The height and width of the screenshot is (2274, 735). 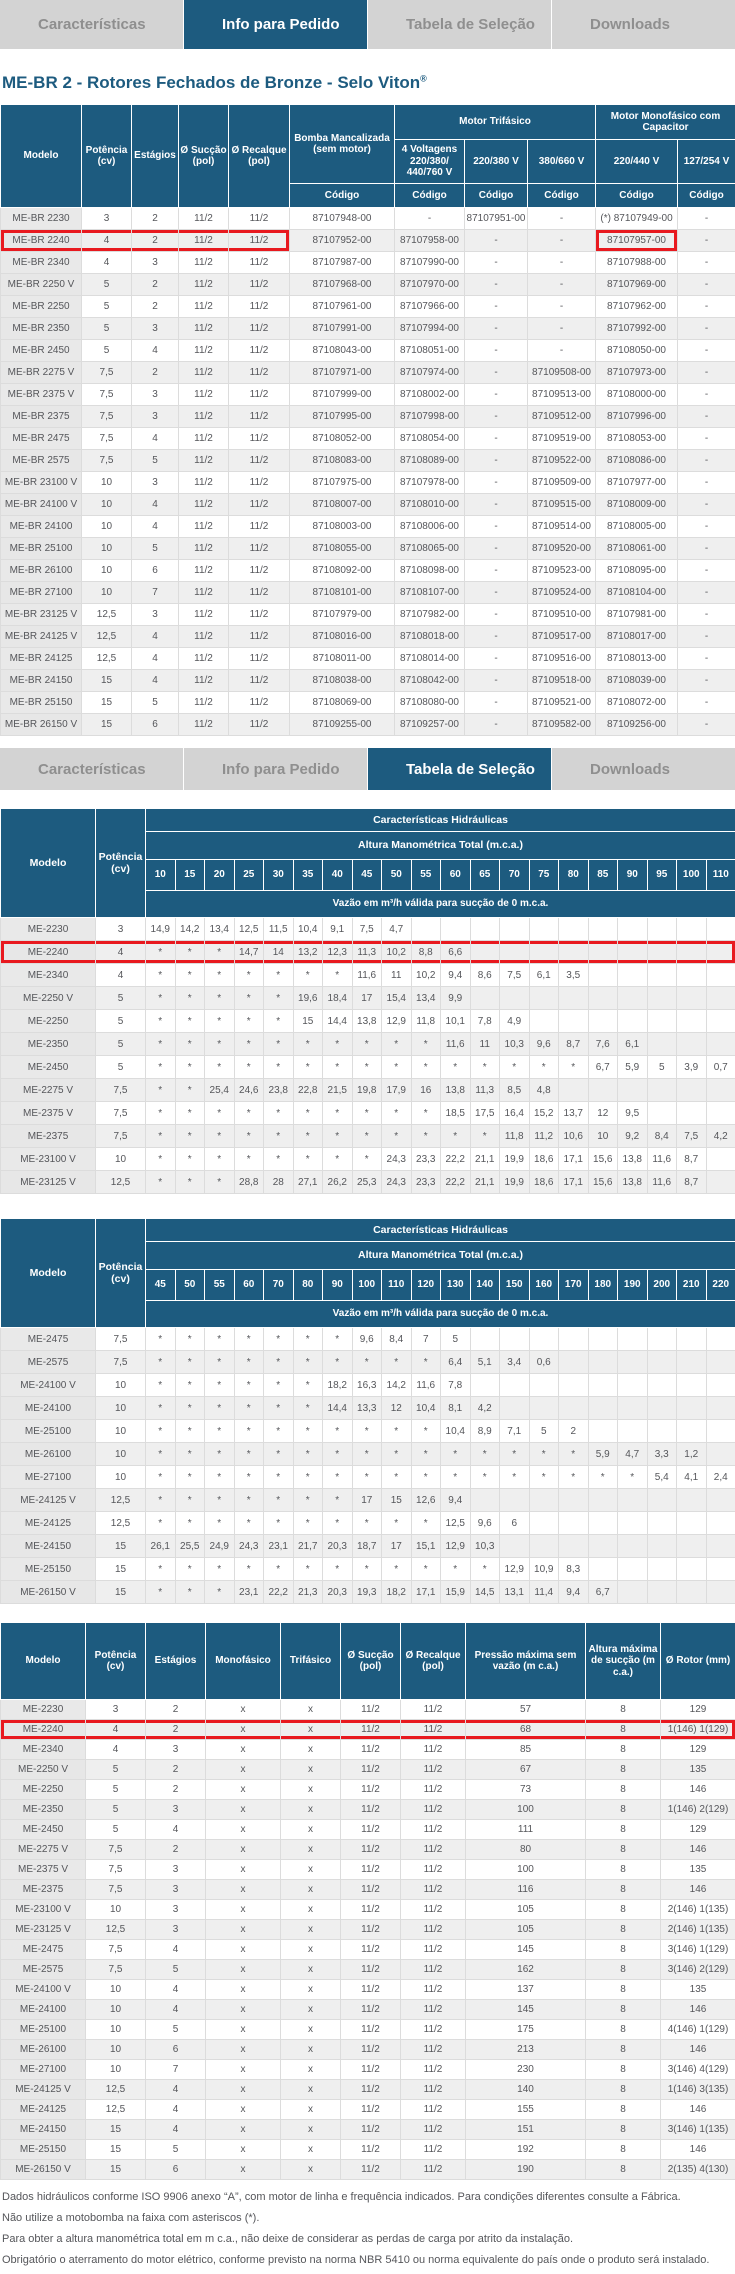 What do you see at coordinates (176, 2030) in the screenshot?
I see `cell: 5` at bounding box center [176, 2030].